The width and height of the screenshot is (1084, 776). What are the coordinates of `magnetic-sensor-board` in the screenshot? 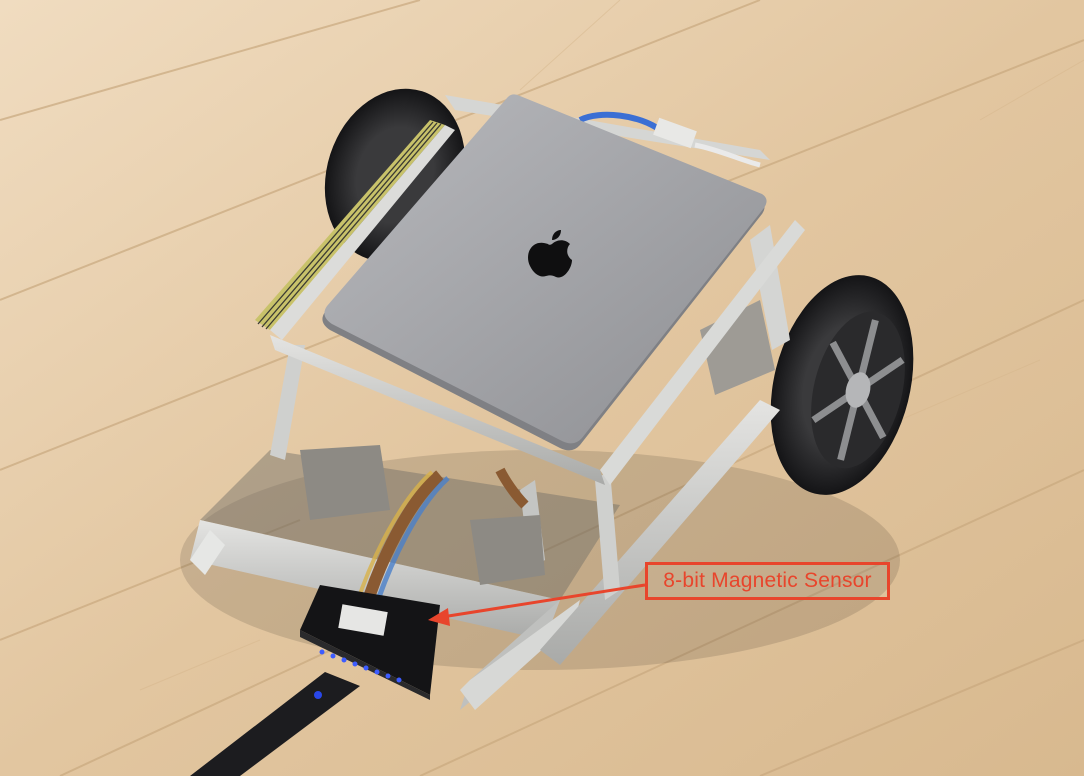 It's located at (370, 642).